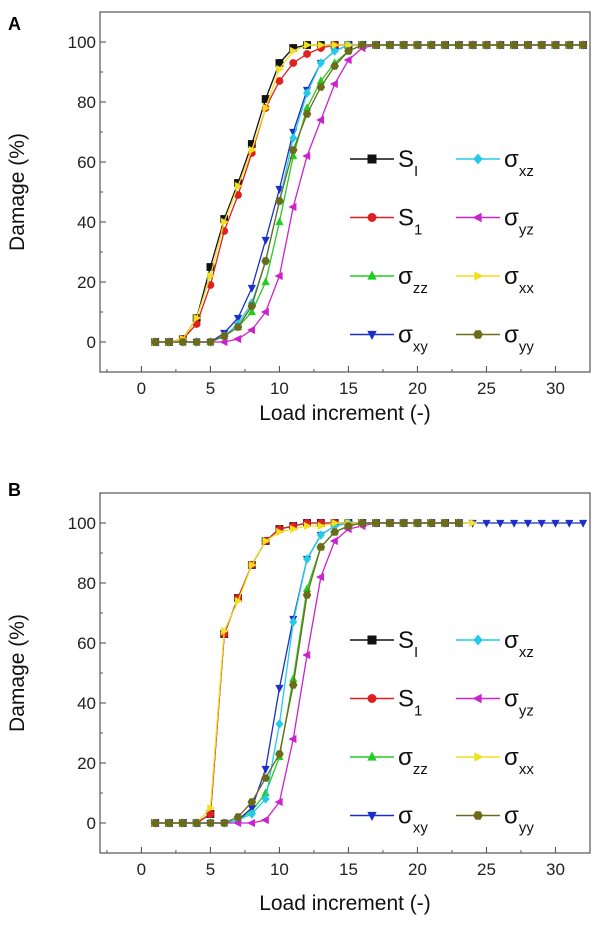 Image resolution: width=602 pixels, height=936 pixels. Describe the element at coordinates (527, 769) in the screenshot. I see `legend-label-subscript: xx` at that location.